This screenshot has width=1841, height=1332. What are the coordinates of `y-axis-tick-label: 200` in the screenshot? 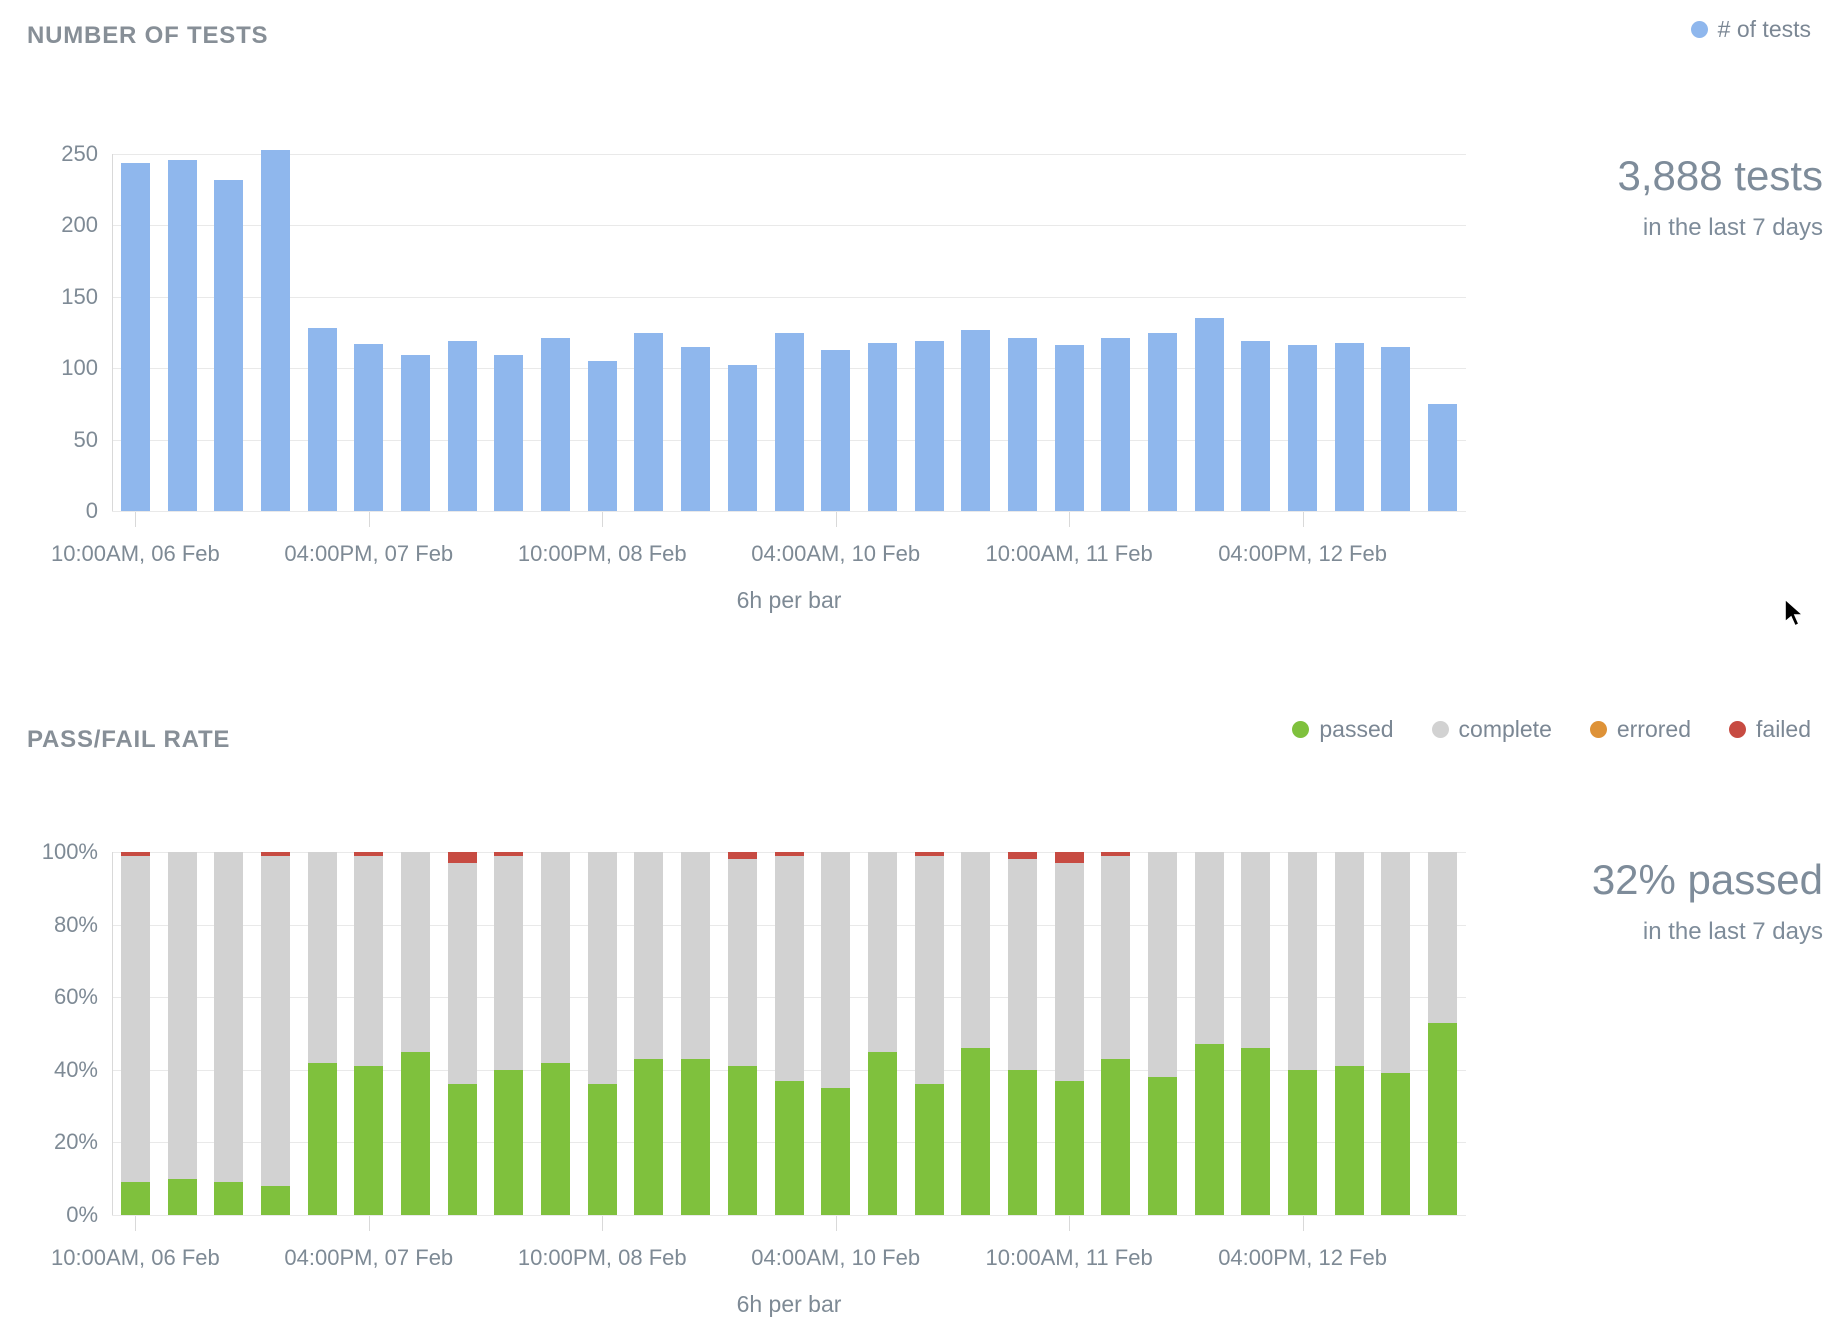 It's located at (79, 225).